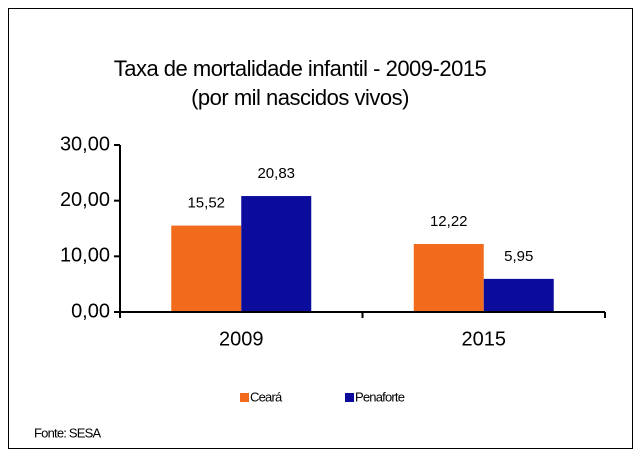 Image resolution: width=642 pixels, height=458 pixels. What do you see at coordinates (206, 203) in the screenshot?
I see `value-label: 15,52` at bounding box center [206, 203].